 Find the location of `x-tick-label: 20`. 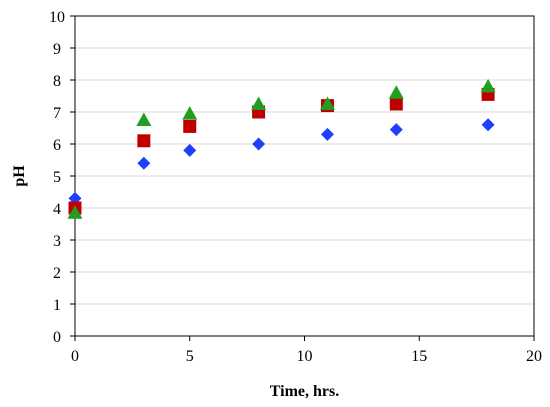

x-tick-label: 20 is located at coordinates (534, 356).